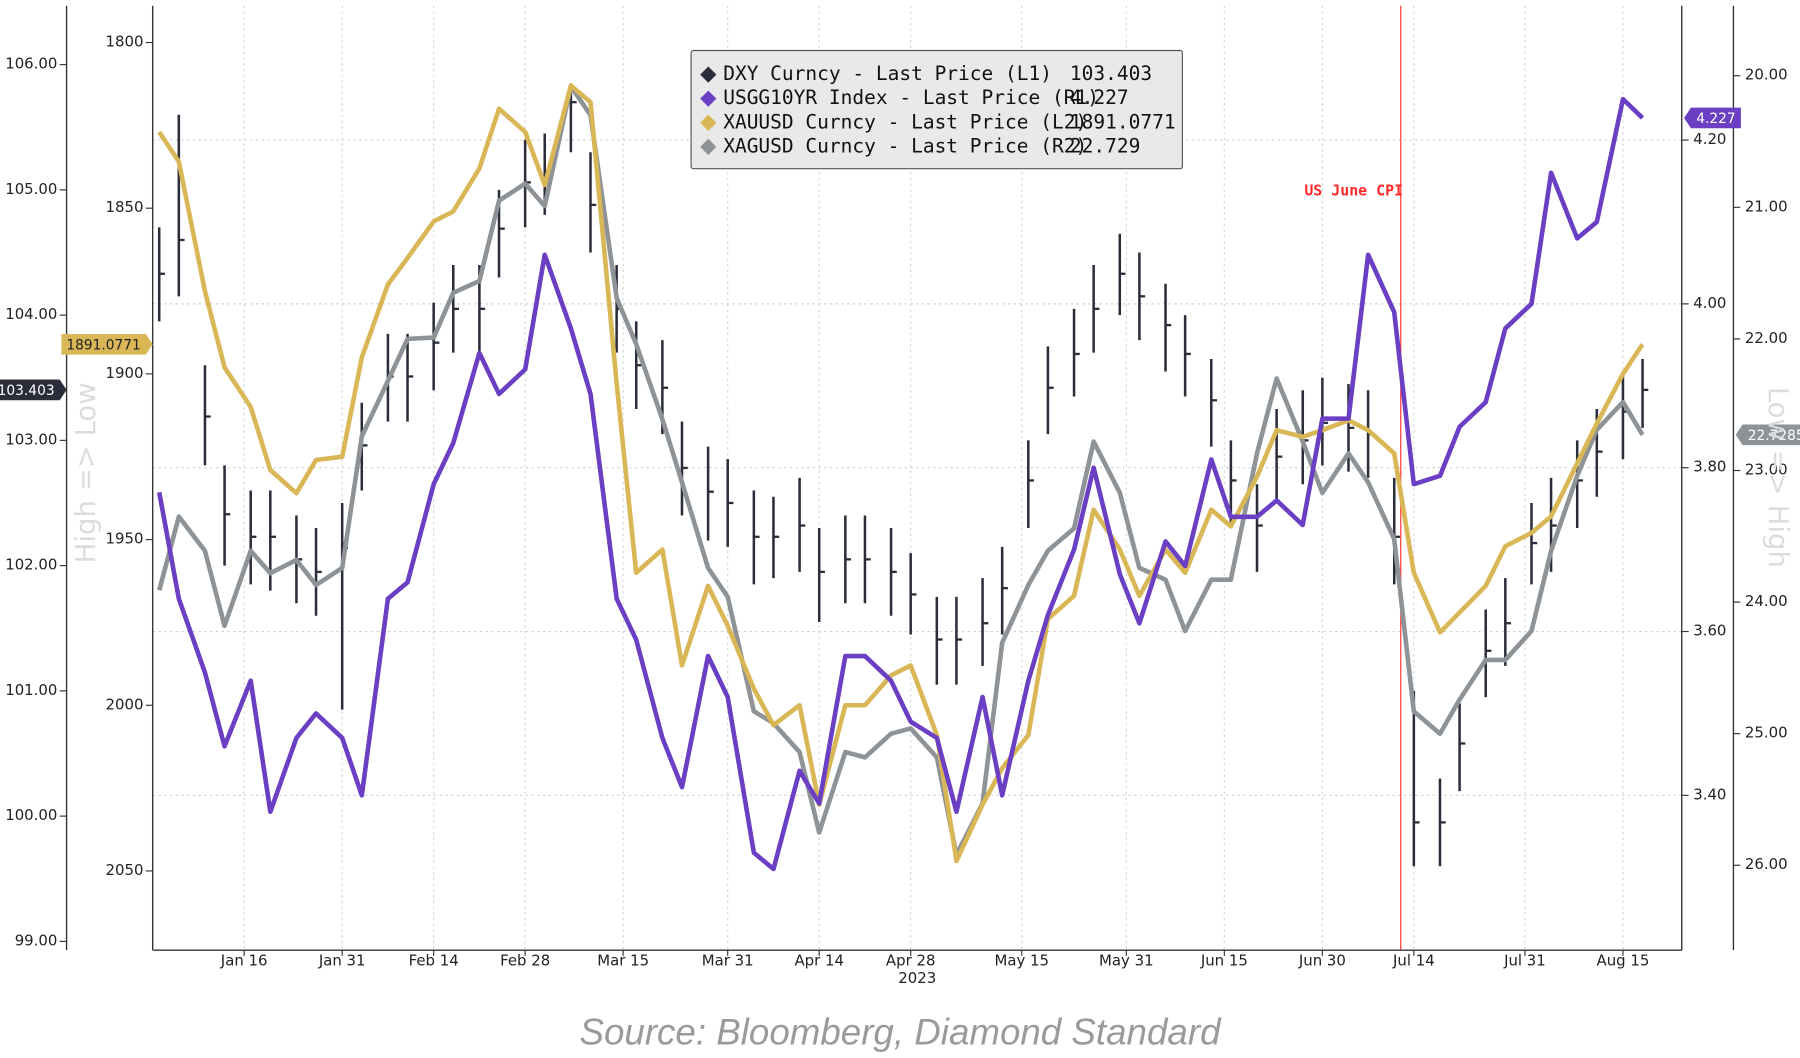 The image size is (1800, 1058). I want to click on x-axis-label: 2023, so click(917, 978).